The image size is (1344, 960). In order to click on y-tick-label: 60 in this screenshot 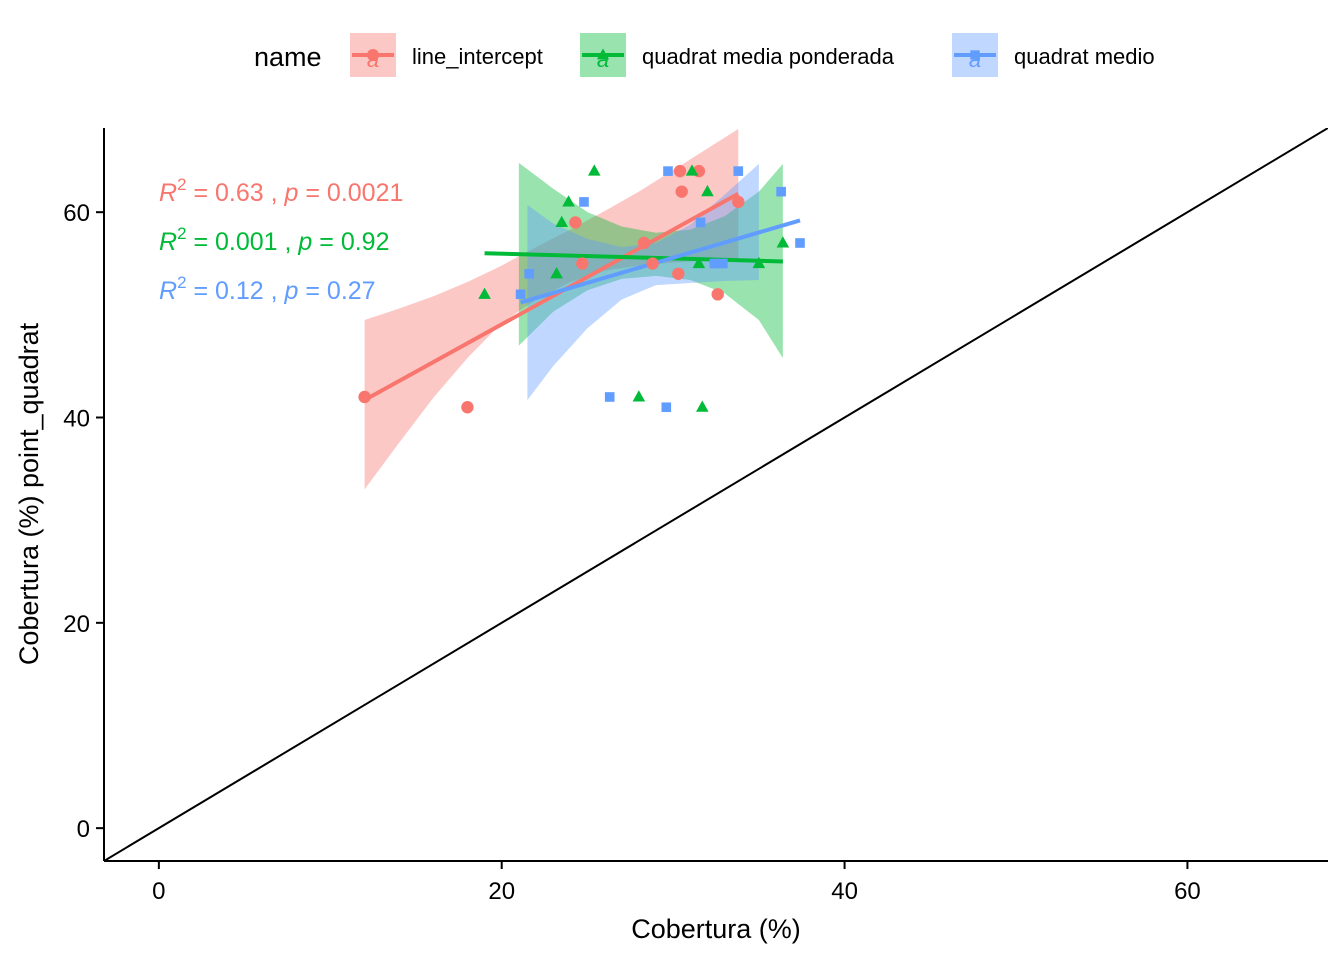, I will do `click(76, 213)`.